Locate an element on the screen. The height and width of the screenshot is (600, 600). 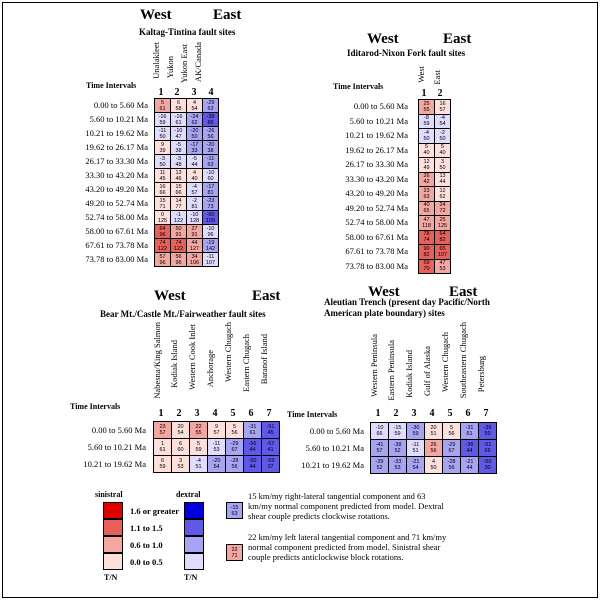
grid-cell: 64 82 is located at coordinates (442, 237).